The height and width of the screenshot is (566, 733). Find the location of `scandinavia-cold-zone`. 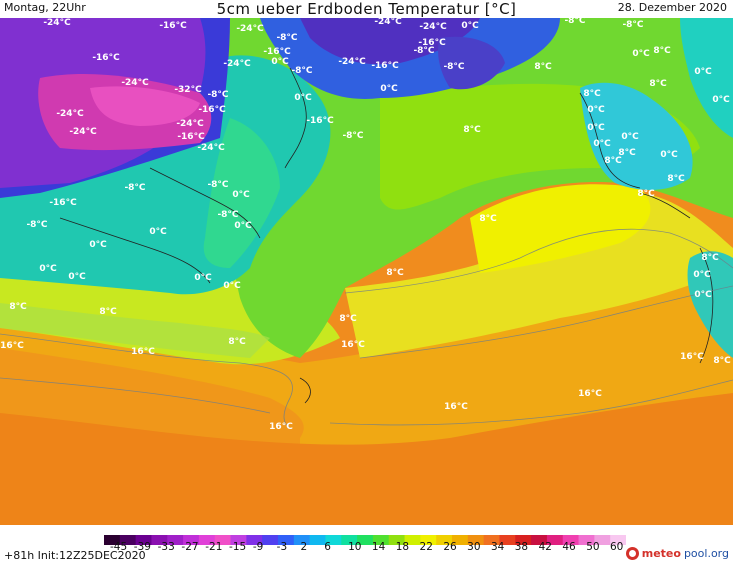

scandinavia-cold-zone is located at coordinates (636, 136).